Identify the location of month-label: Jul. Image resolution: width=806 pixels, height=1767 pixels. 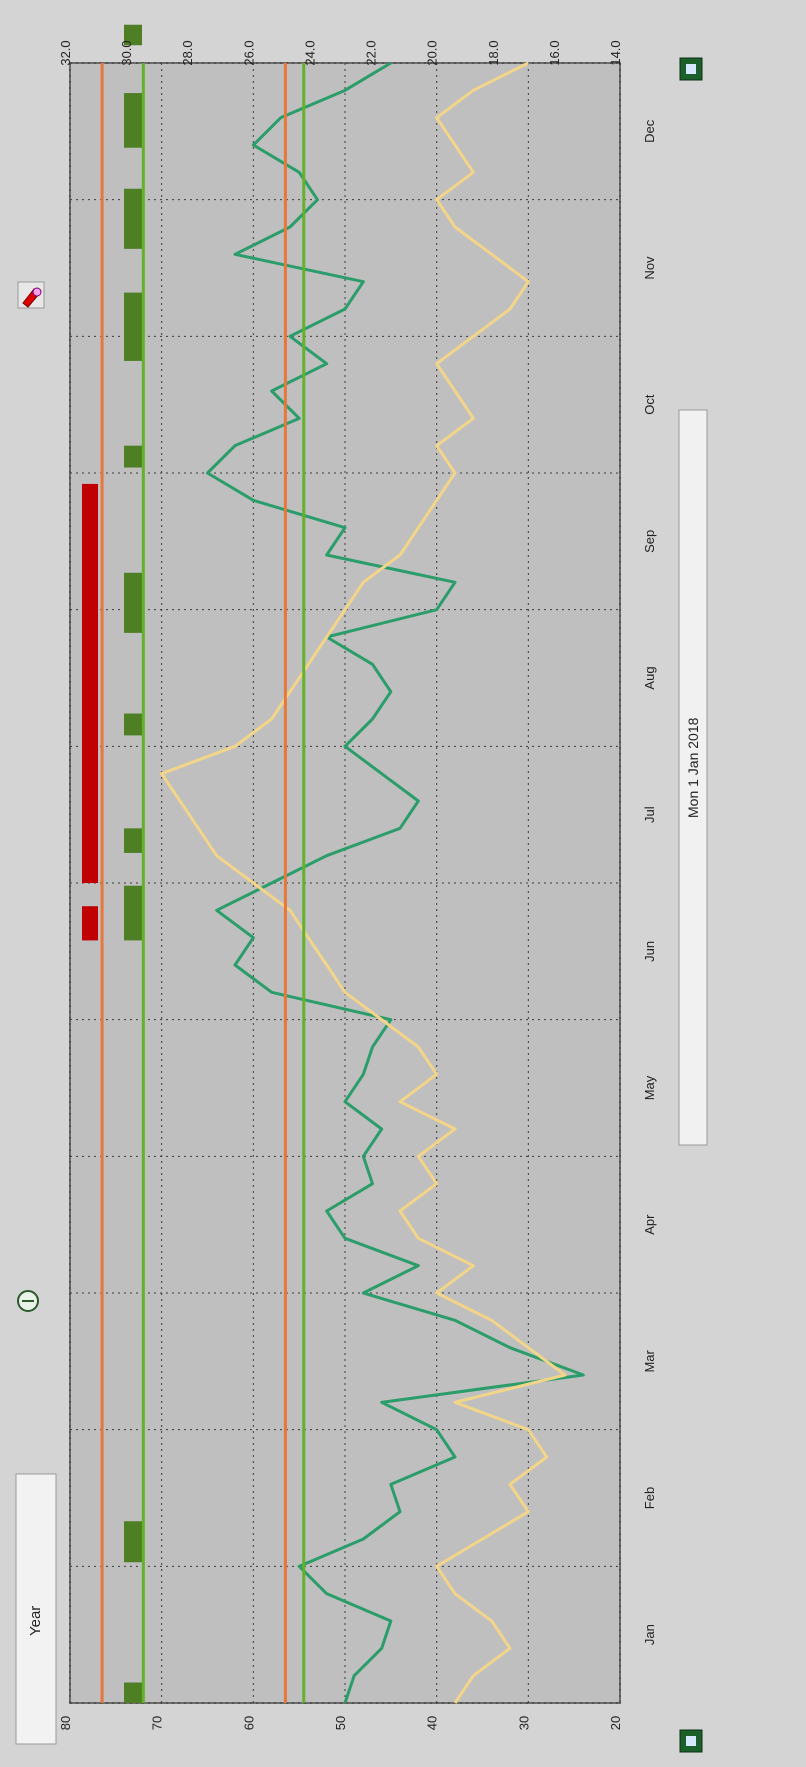
(649, 814).